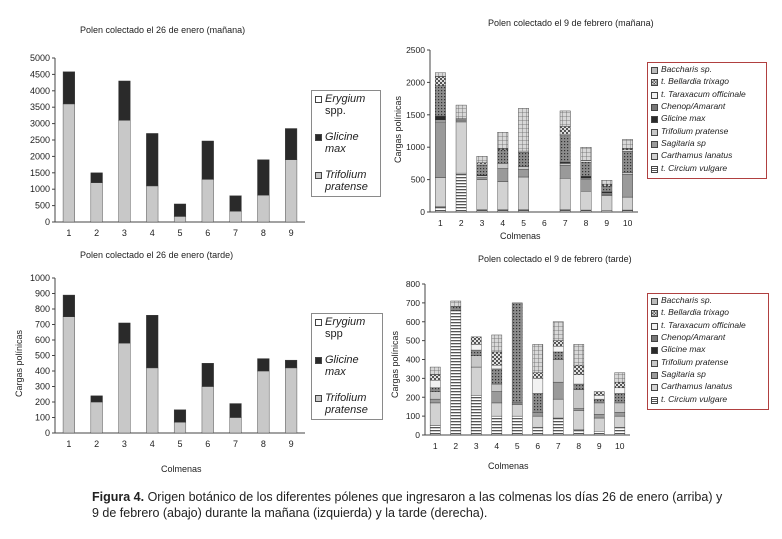 The image size is (782, 539). I want to click on legend-item: t. Taraxacum officinale, so click(707, 94).